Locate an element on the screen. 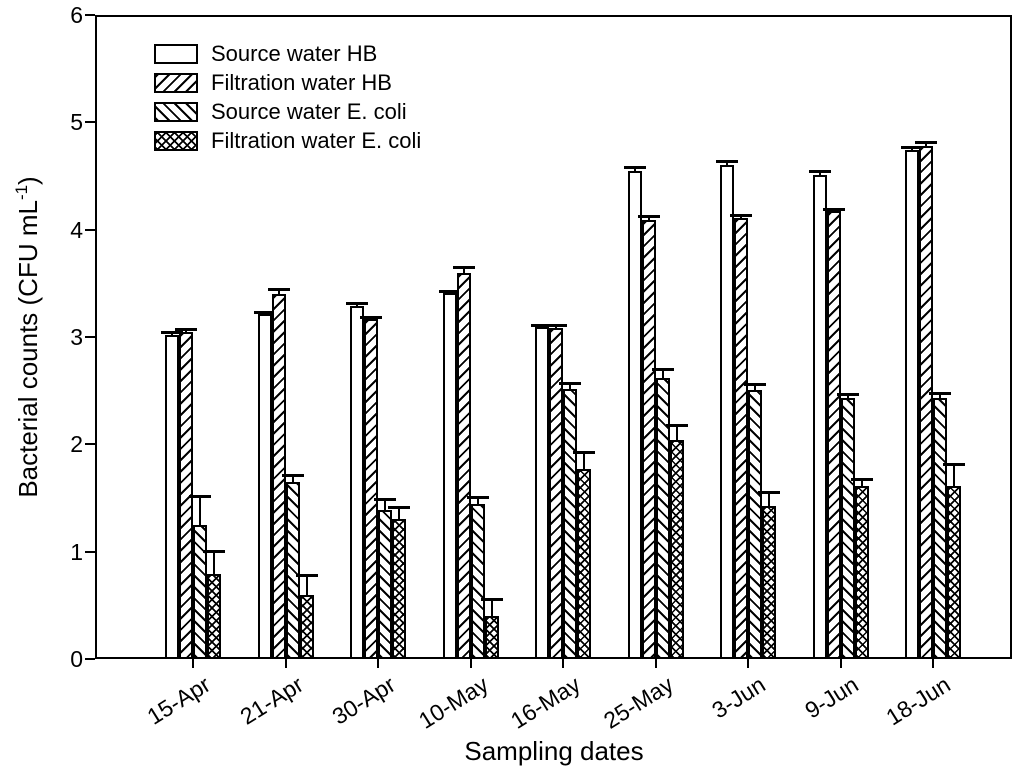  y-axis-tick-label: 0 is located at coordinates (76, 659).